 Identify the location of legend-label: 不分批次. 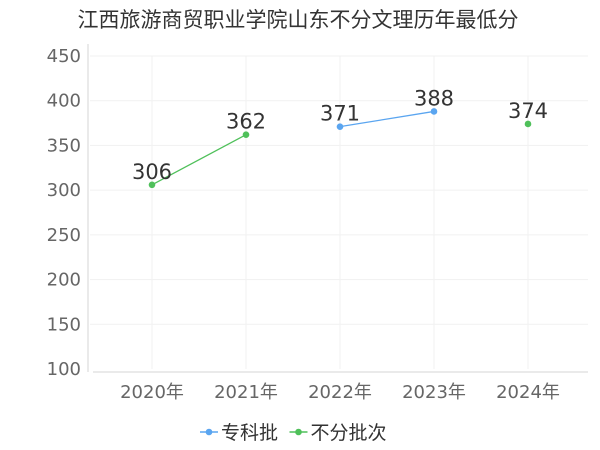
(349, 433).